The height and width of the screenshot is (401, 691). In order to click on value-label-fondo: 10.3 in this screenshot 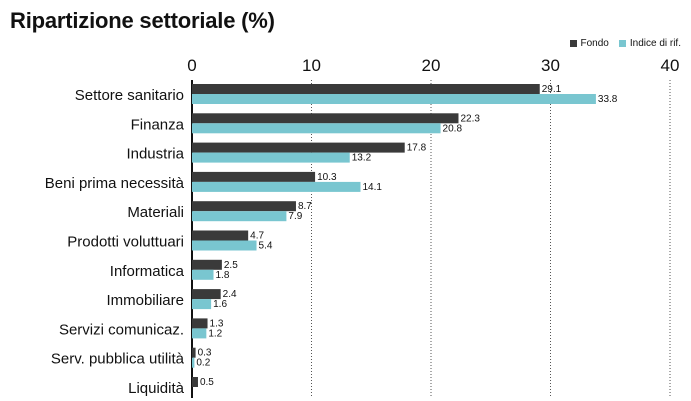, I will do `click(327, 177)`.